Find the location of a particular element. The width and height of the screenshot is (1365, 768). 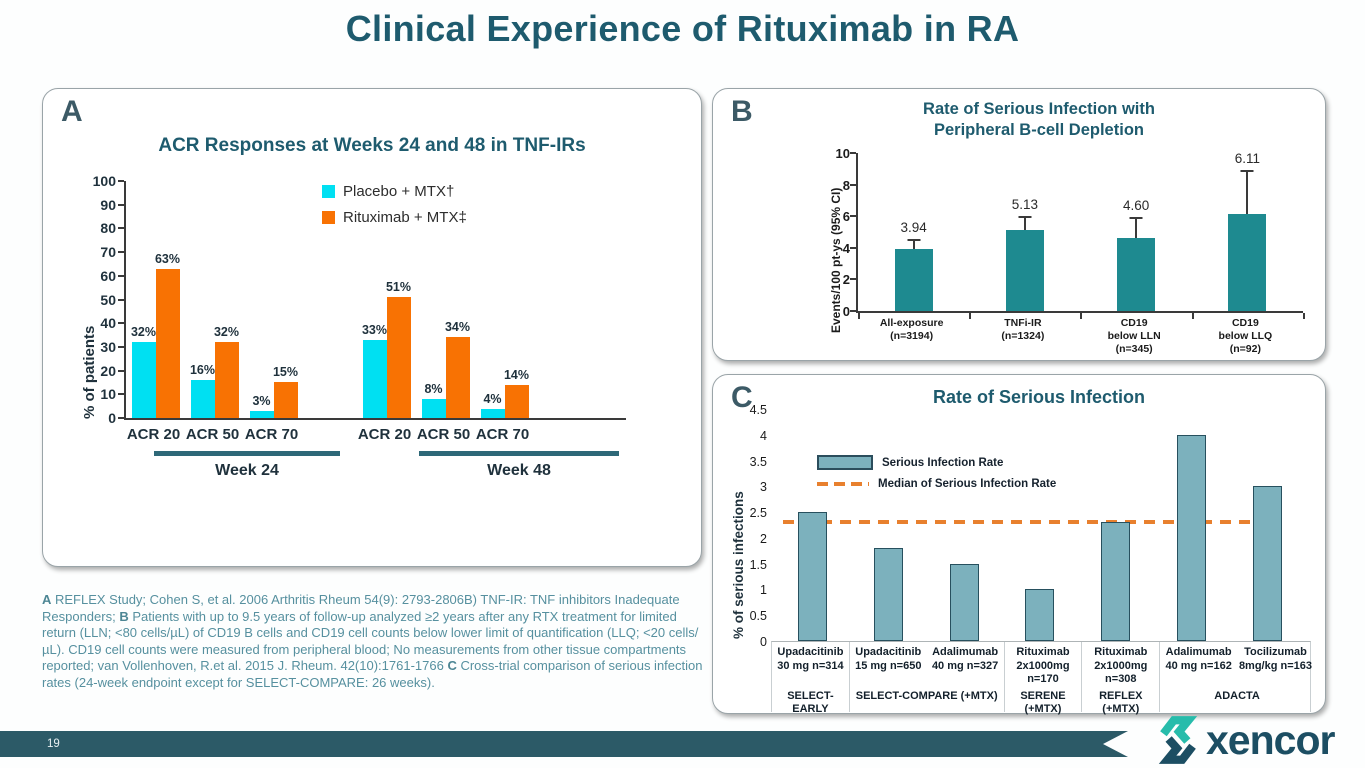

chart-a-x-axis-labels: ACR 20 ACR 50 ACR 70 ACR 20 ACR 50 ACR 70 is located at coordinates (374, 437).